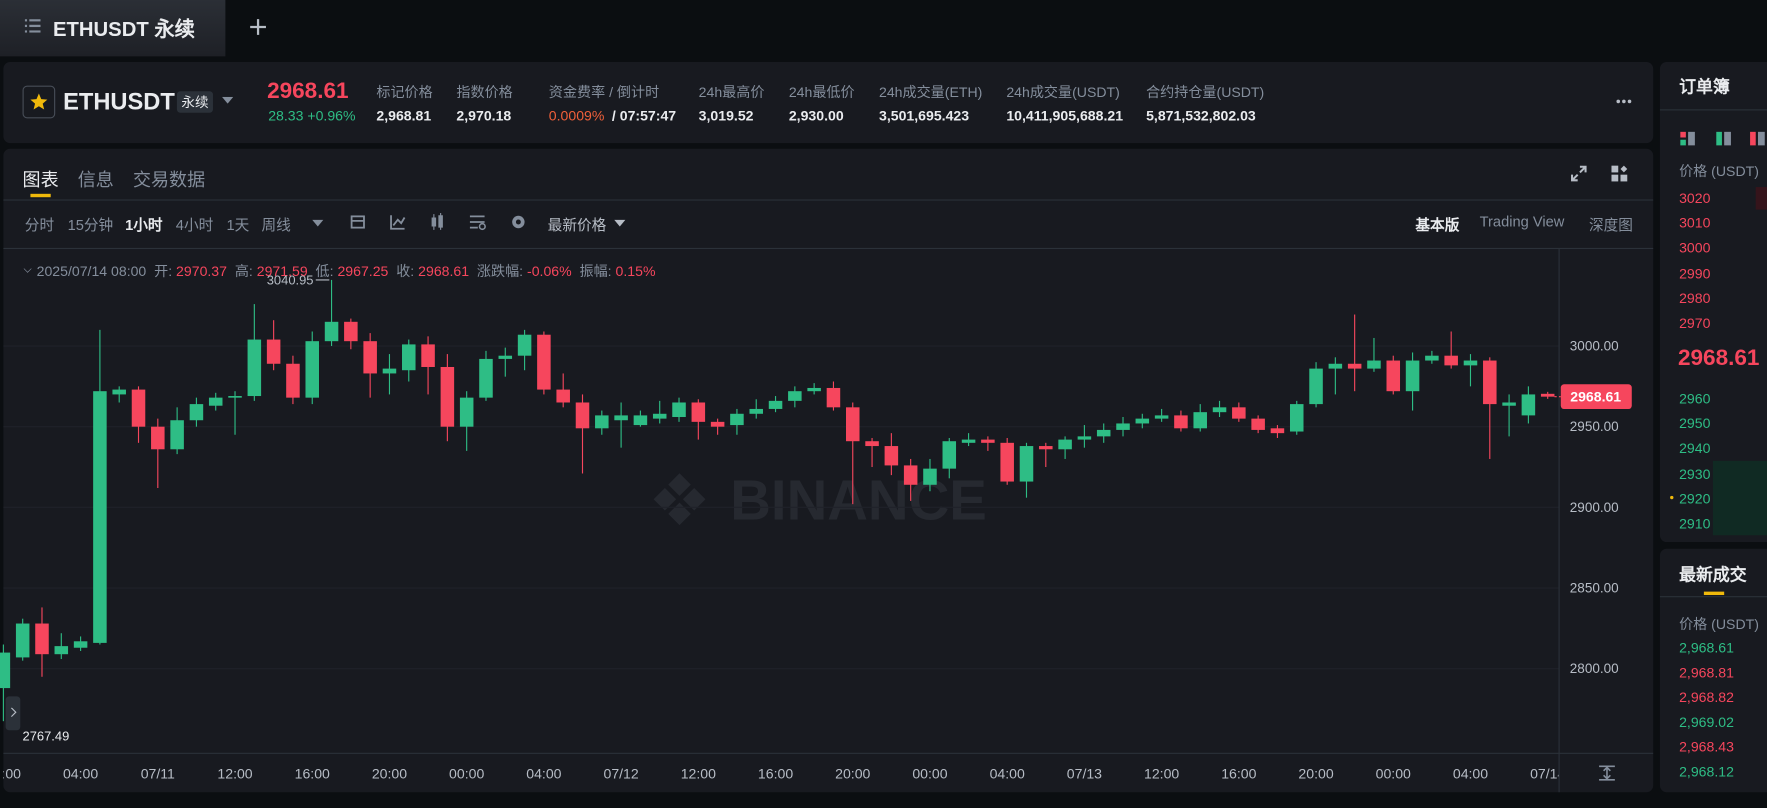 The width and height of the screenshot is (1767, 808). I want to click on symbol: ETHUSDT, so click(119, 102).